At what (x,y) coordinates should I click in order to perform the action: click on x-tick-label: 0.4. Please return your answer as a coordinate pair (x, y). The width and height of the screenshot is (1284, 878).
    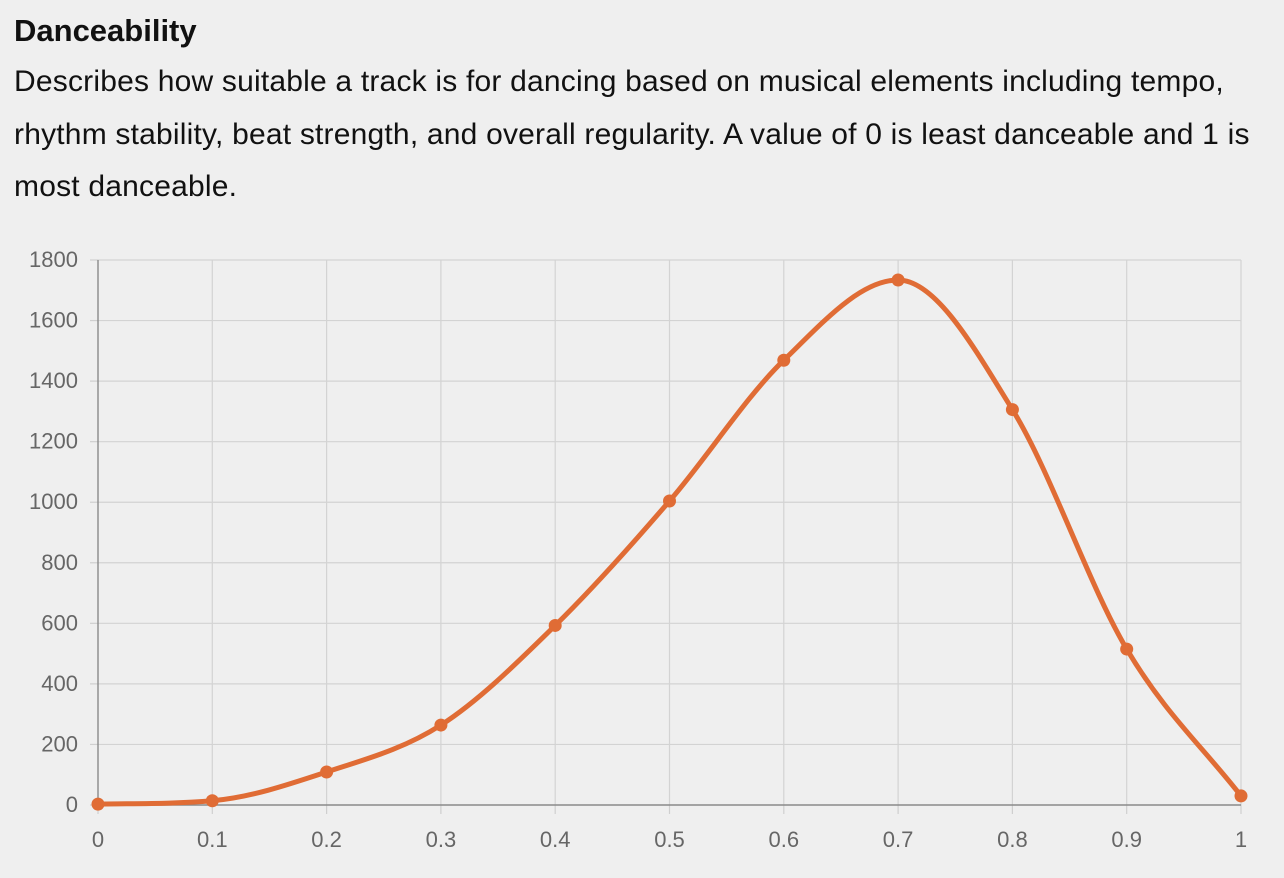
    Looking at the image, I should click on (555, 839).